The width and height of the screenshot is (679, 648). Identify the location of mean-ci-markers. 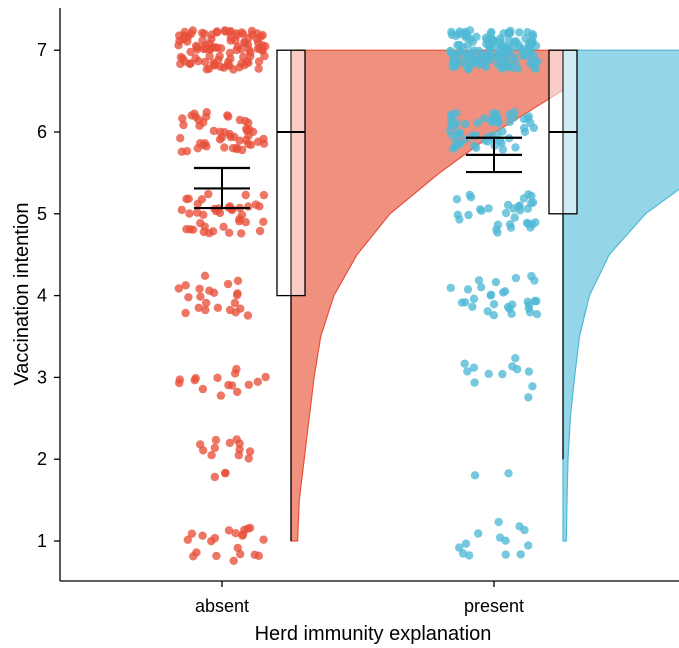
(358, 173).